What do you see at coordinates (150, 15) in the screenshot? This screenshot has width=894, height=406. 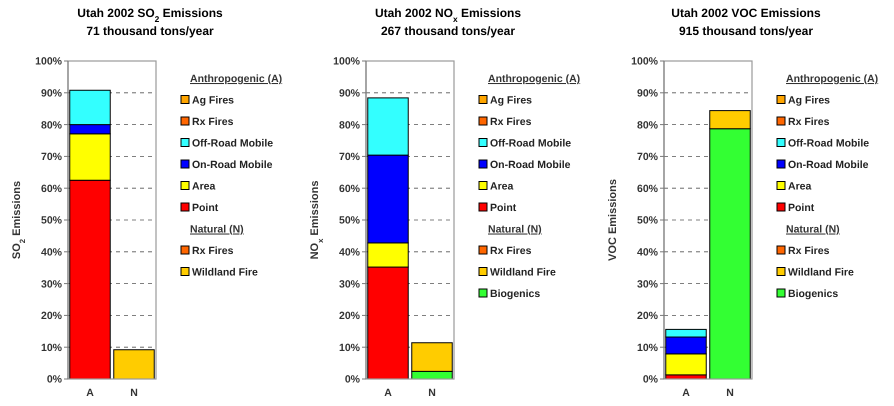 I see `chart-title: Utah 2002 SO$_{2}$ Emissions` at bounding box center [150, 15].